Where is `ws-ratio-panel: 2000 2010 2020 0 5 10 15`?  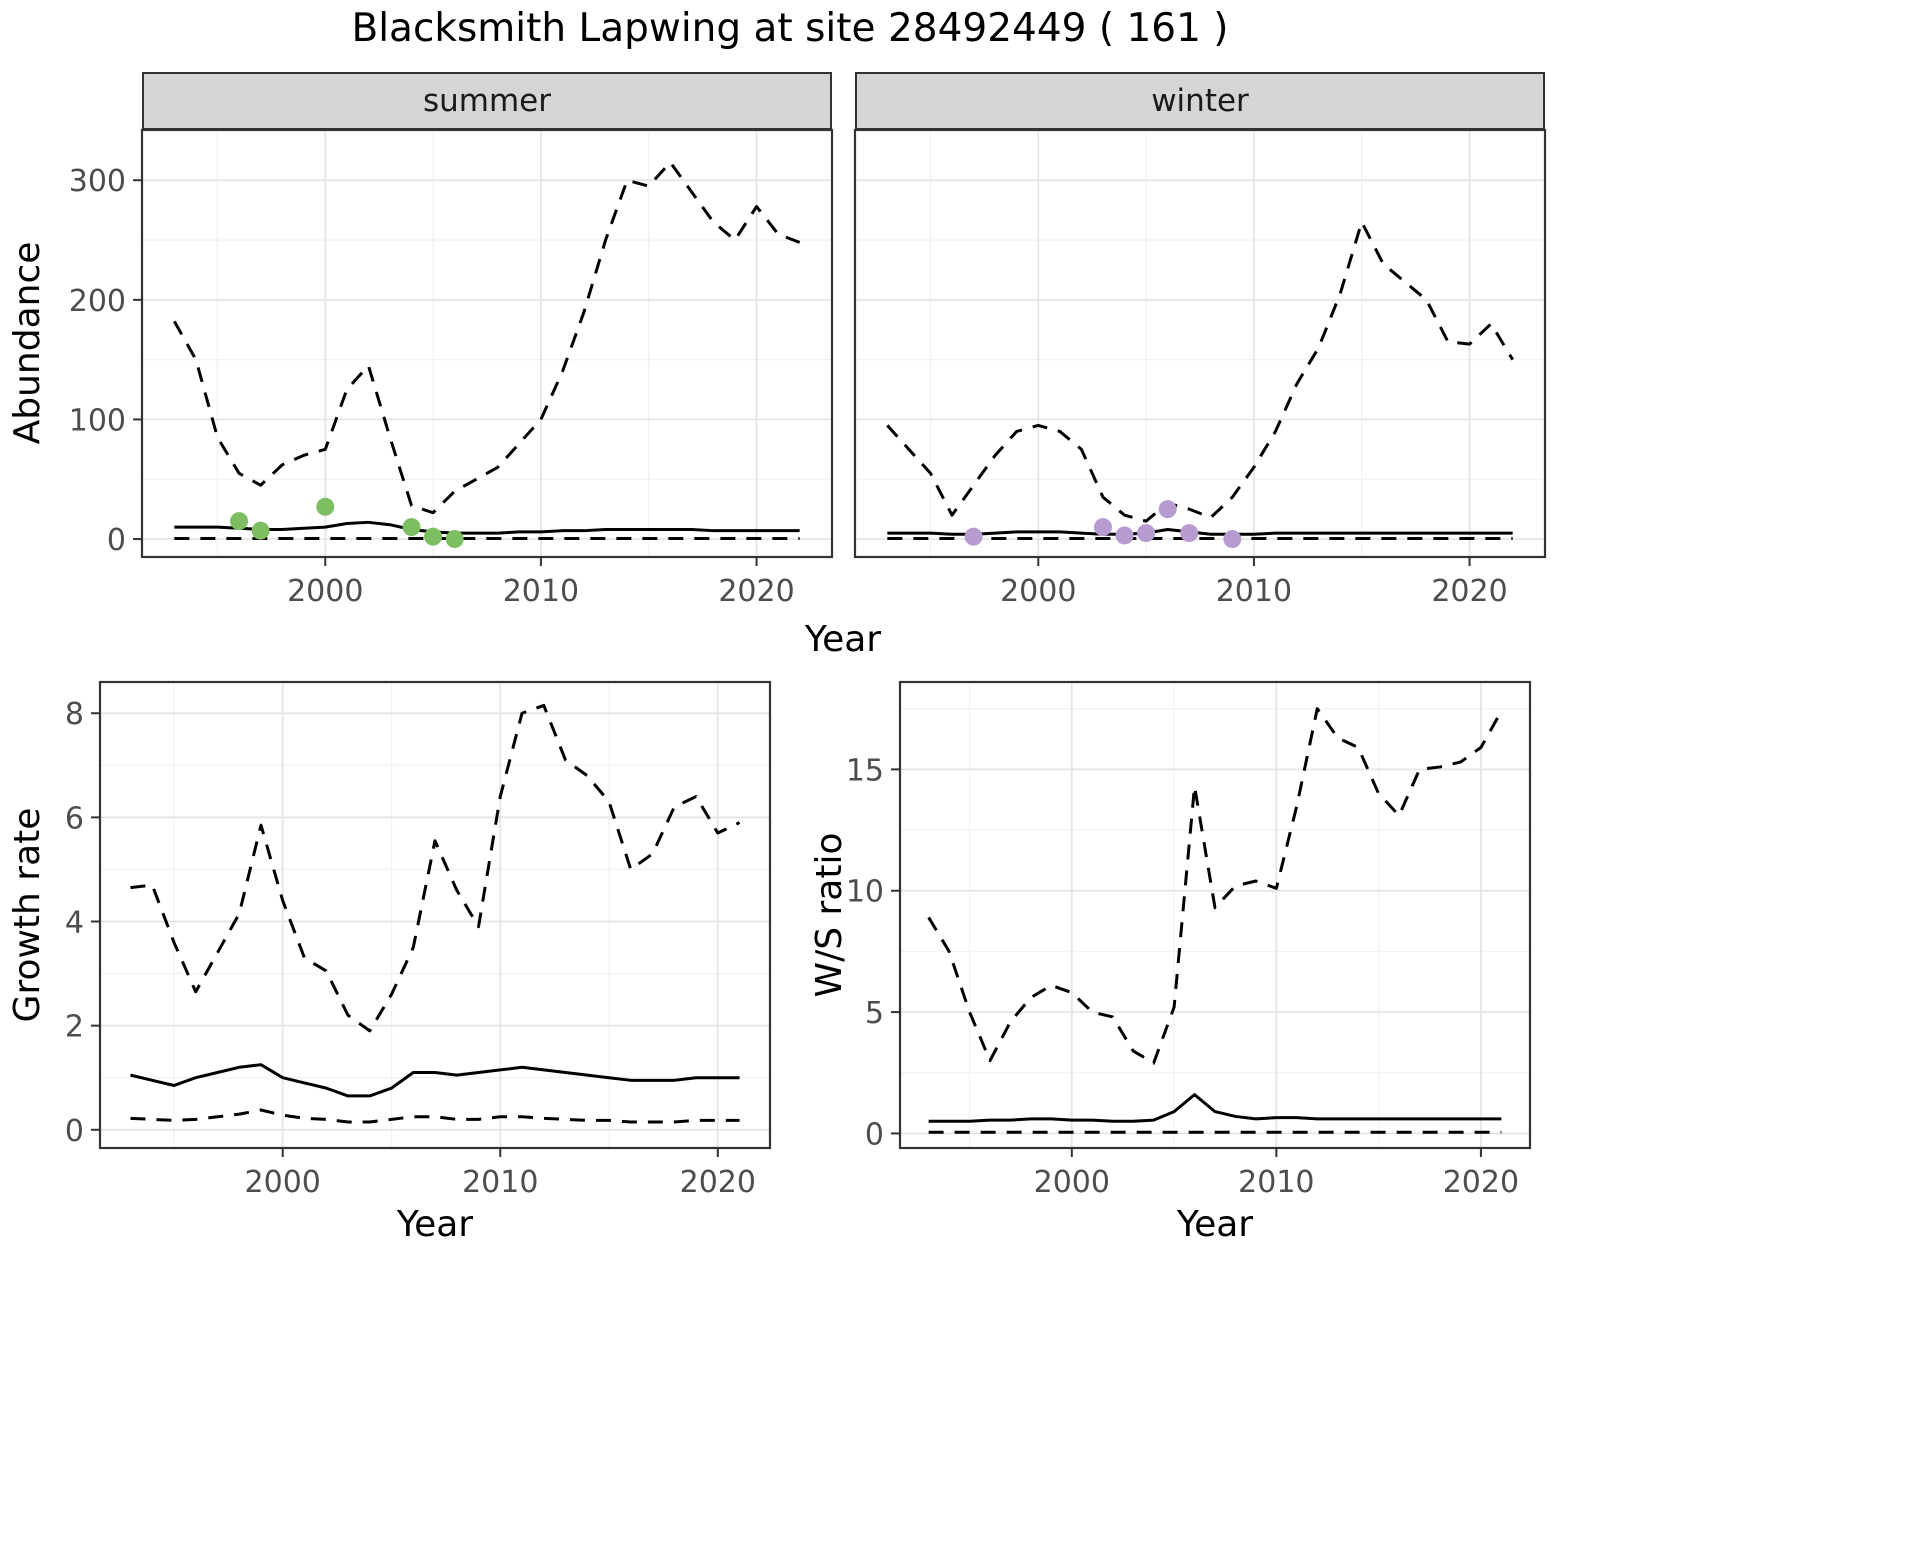
ws-ratio-panel: 2000 2010 2020 0 5 10 15 is located at coordinates (1175, 943).